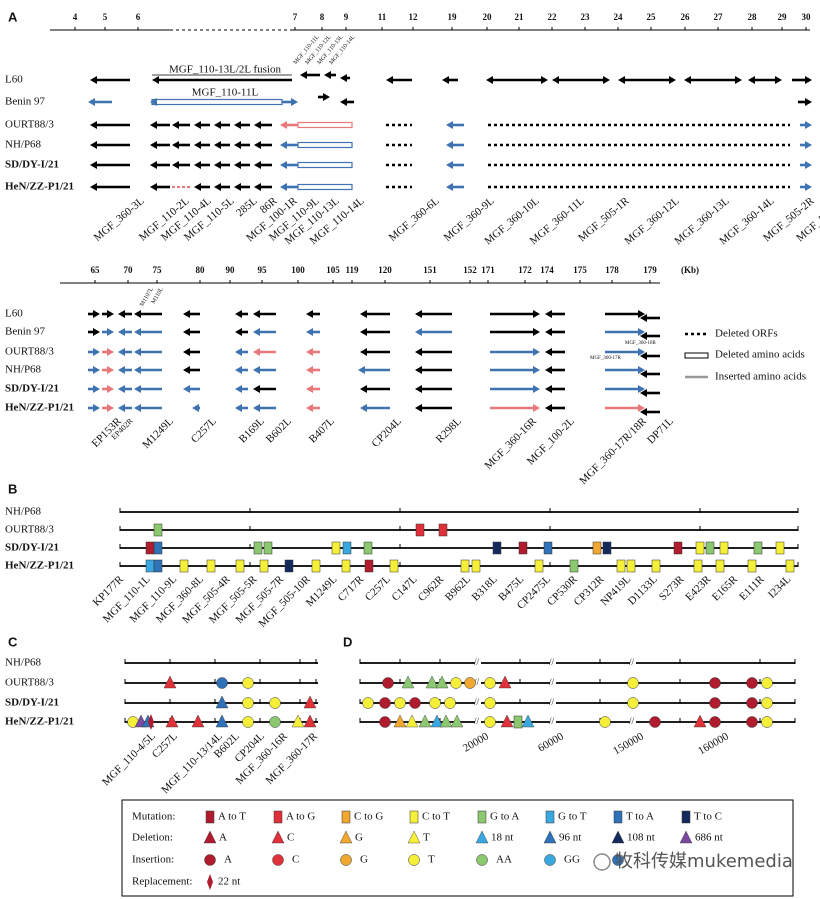  Describe the element at coordinates (502, 838) in the screenshot. I see `legend-item: 18 nt` at that location.